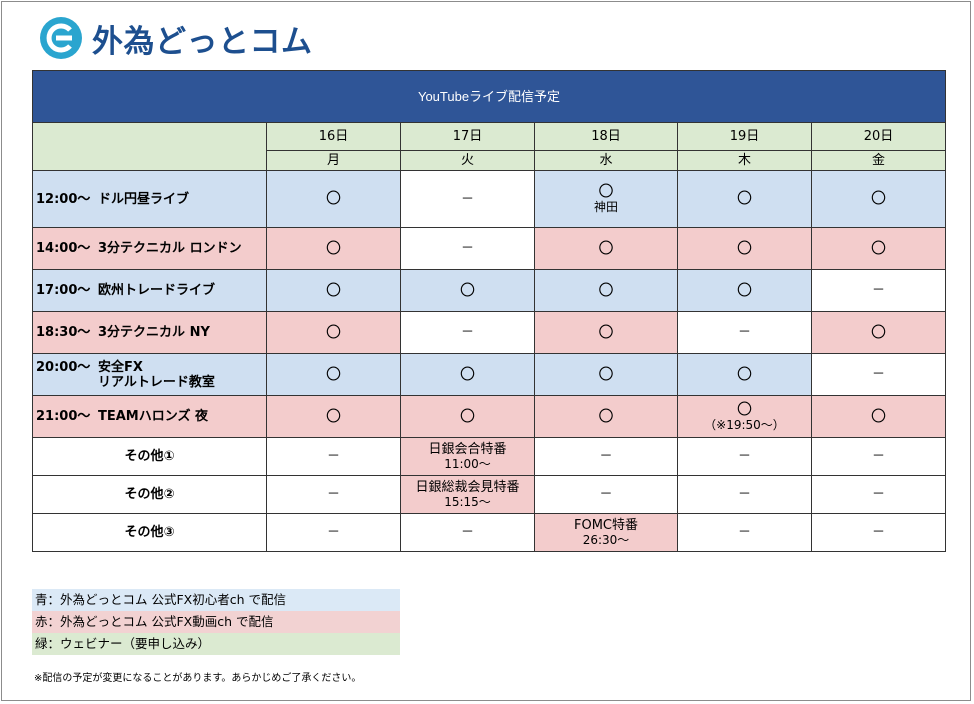  I want to click on company-logo: 外為どっとコム, so click(176, 38).